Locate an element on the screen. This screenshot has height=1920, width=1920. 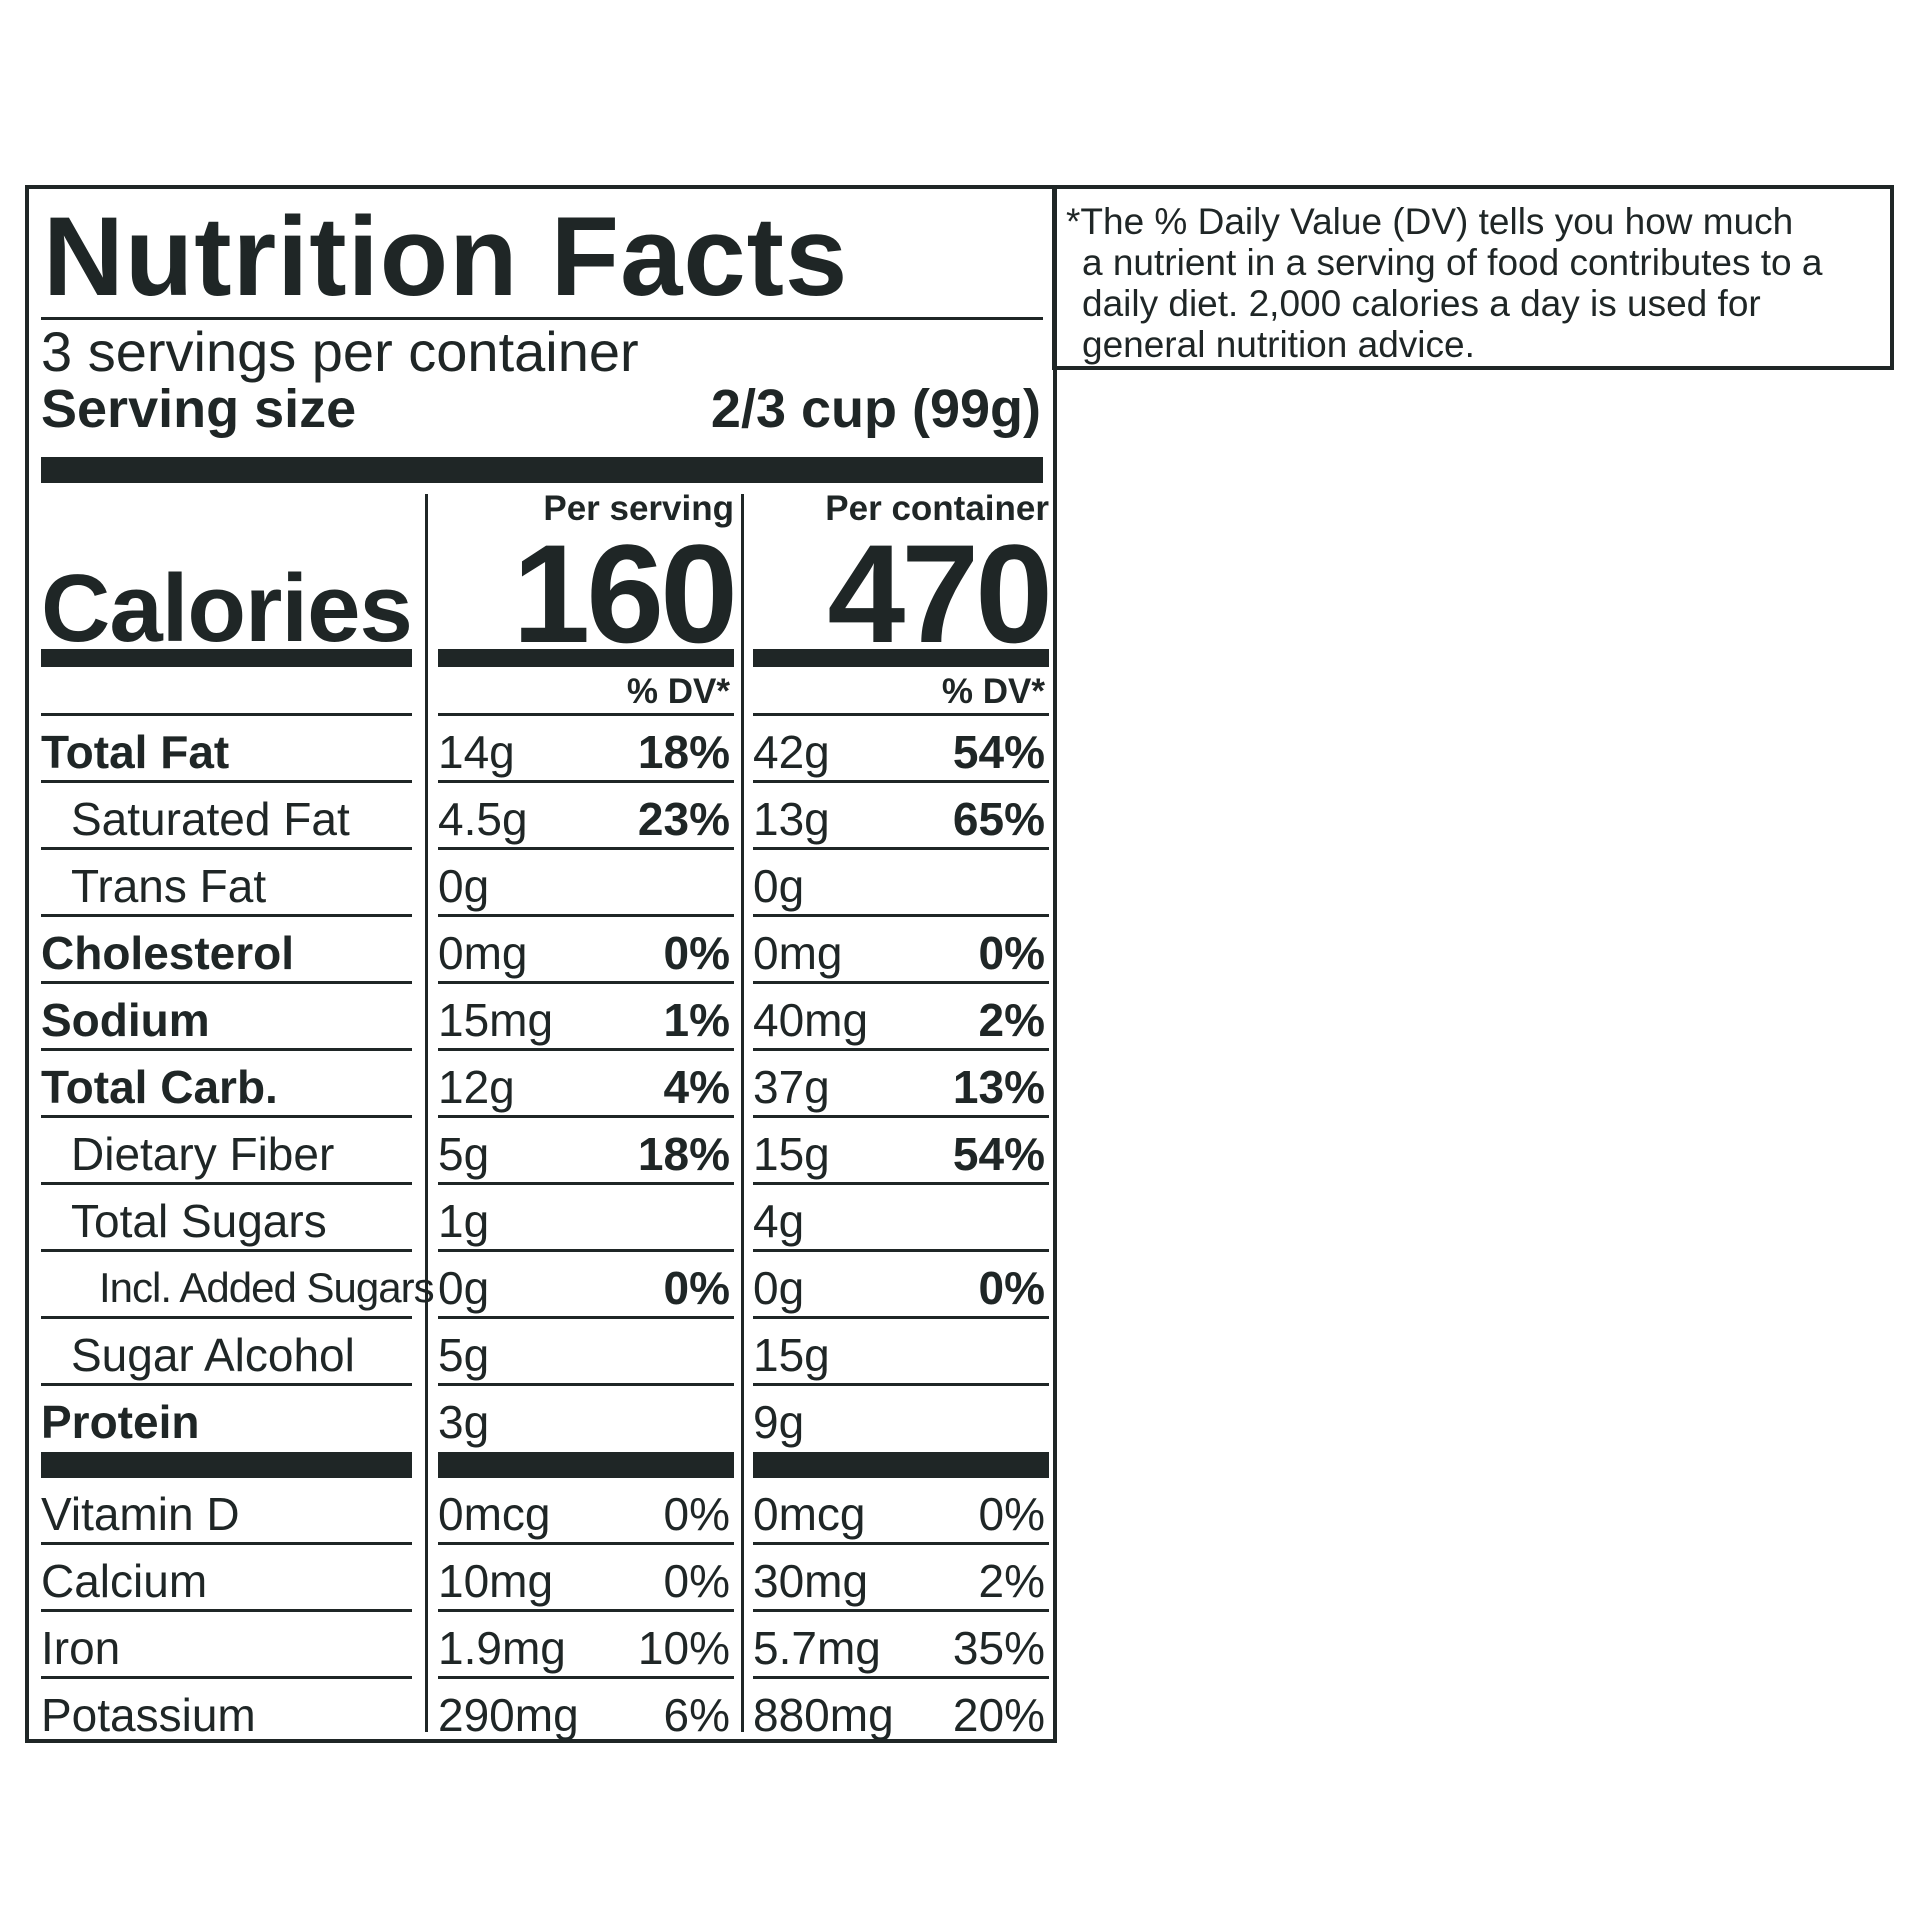
row-label-cell: Protein is located at coordinates (226, 1419).